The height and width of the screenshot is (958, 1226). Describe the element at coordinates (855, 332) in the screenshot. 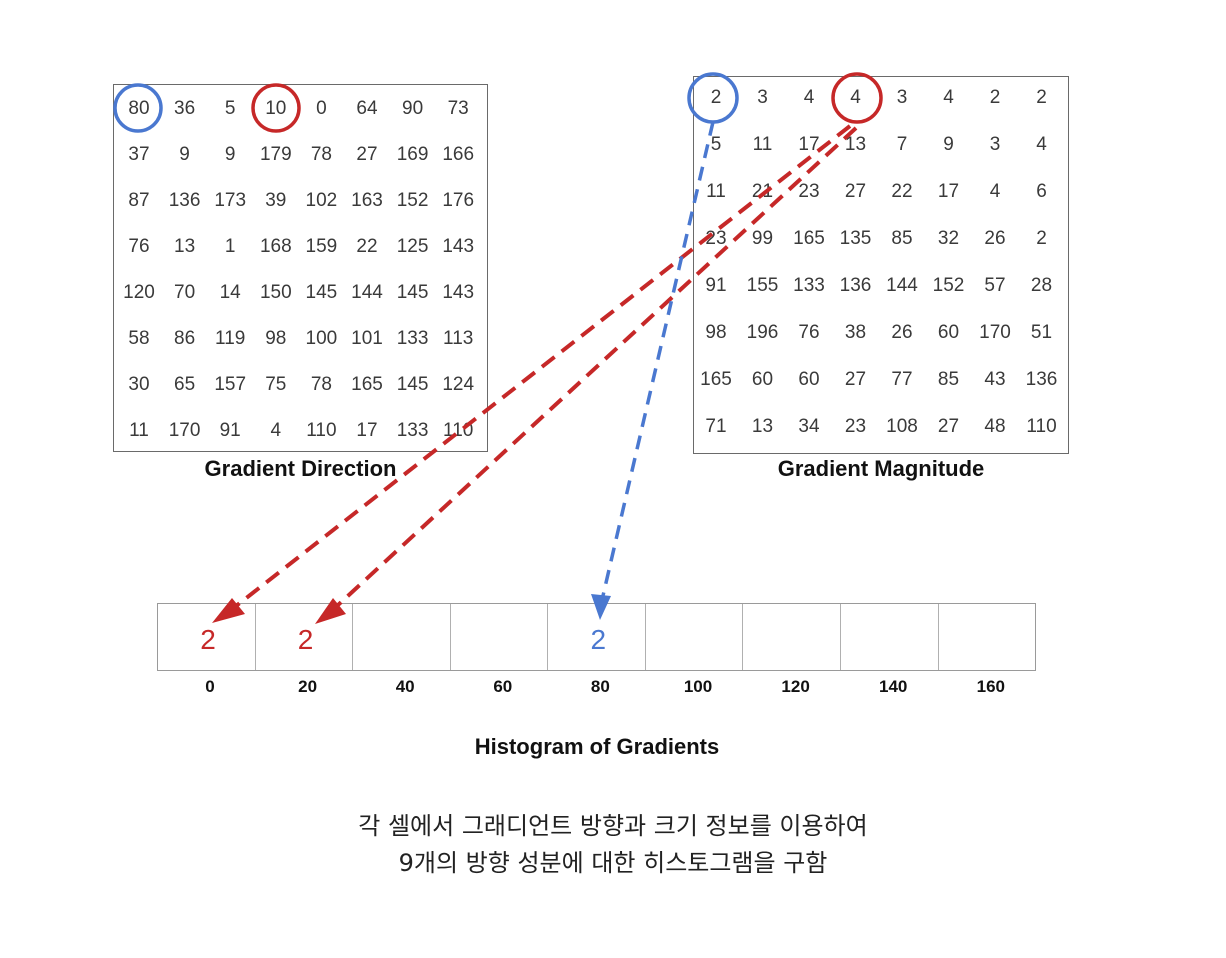

I see `magnitude-cell: 38` at that location.